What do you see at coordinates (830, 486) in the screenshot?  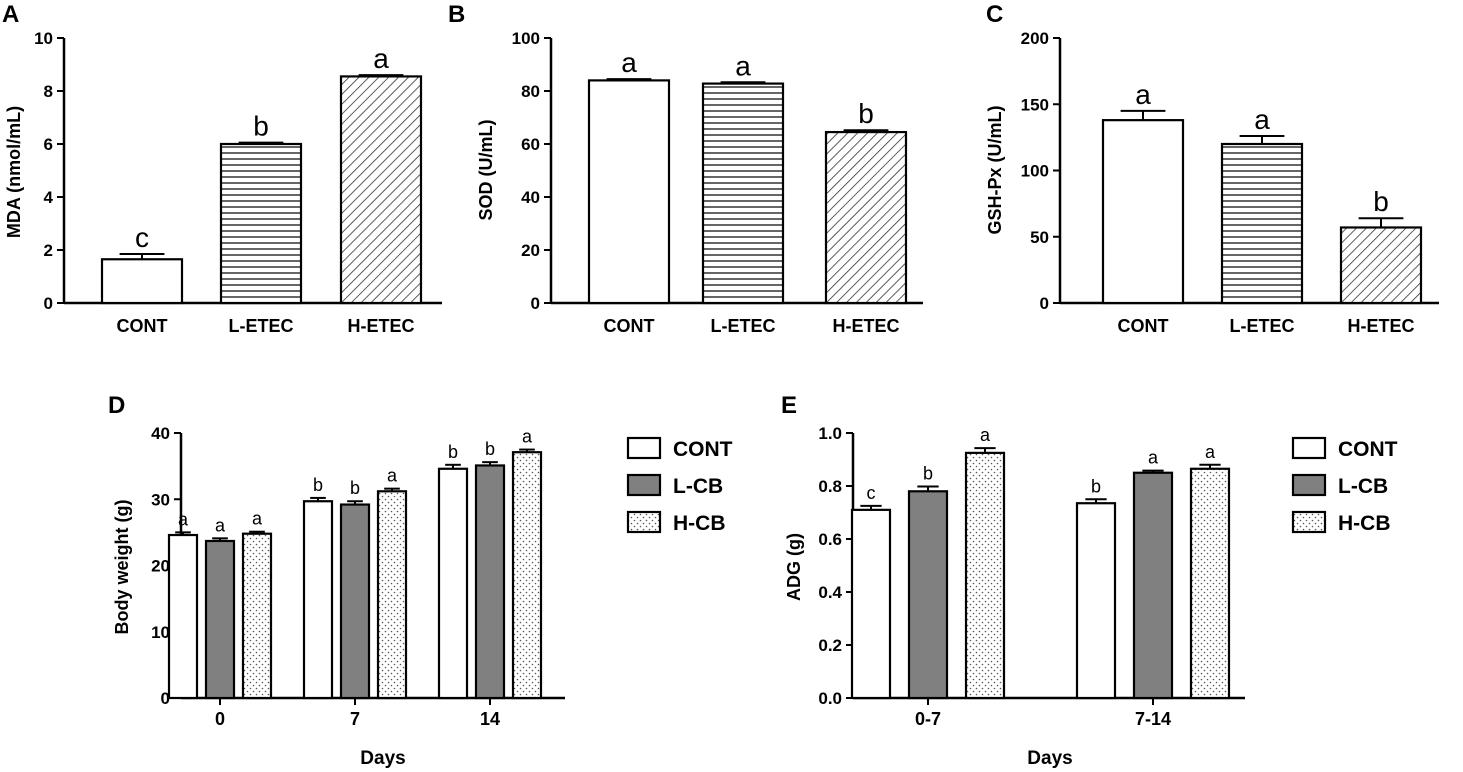 I see `y-tick-label: 0.8` at bounding box center [830, 486].